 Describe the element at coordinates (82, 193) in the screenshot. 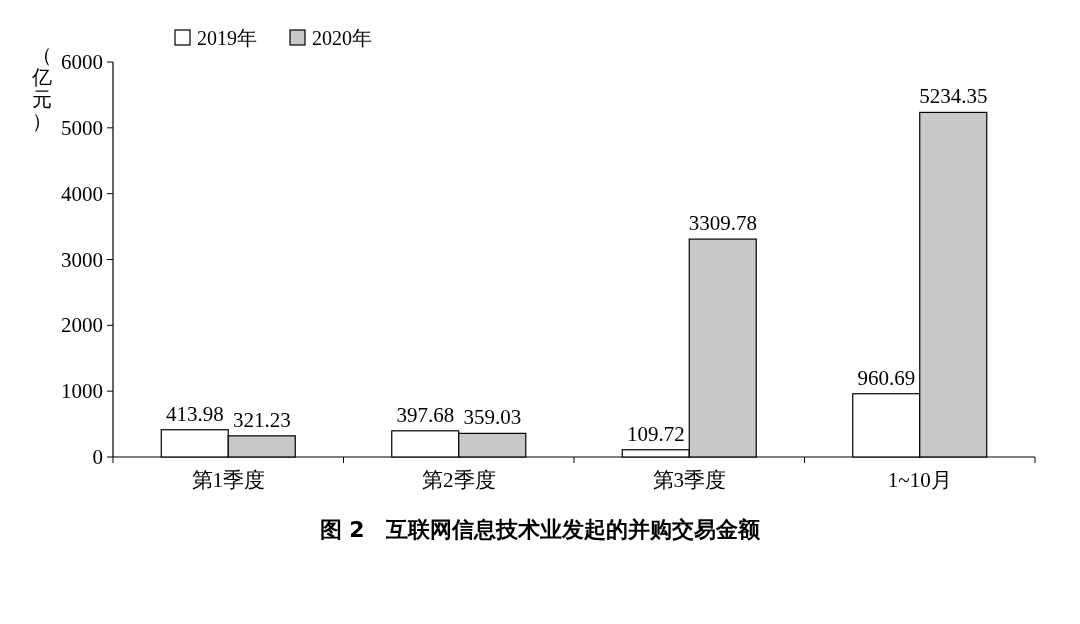

I see `y-tick-label: 4000` at that location.